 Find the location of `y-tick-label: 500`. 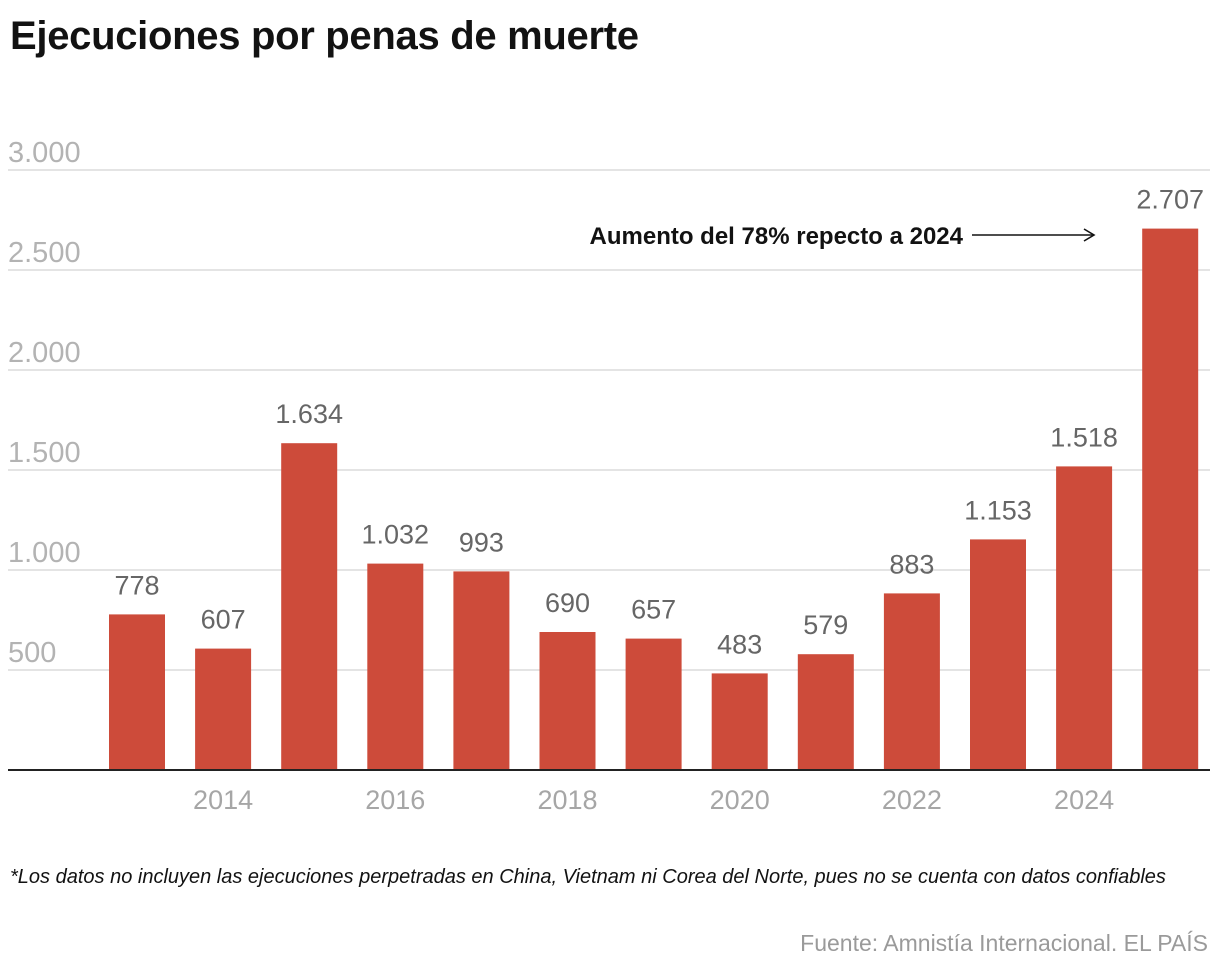

y-tick-label: 500 is located at coordinates (32, 653).